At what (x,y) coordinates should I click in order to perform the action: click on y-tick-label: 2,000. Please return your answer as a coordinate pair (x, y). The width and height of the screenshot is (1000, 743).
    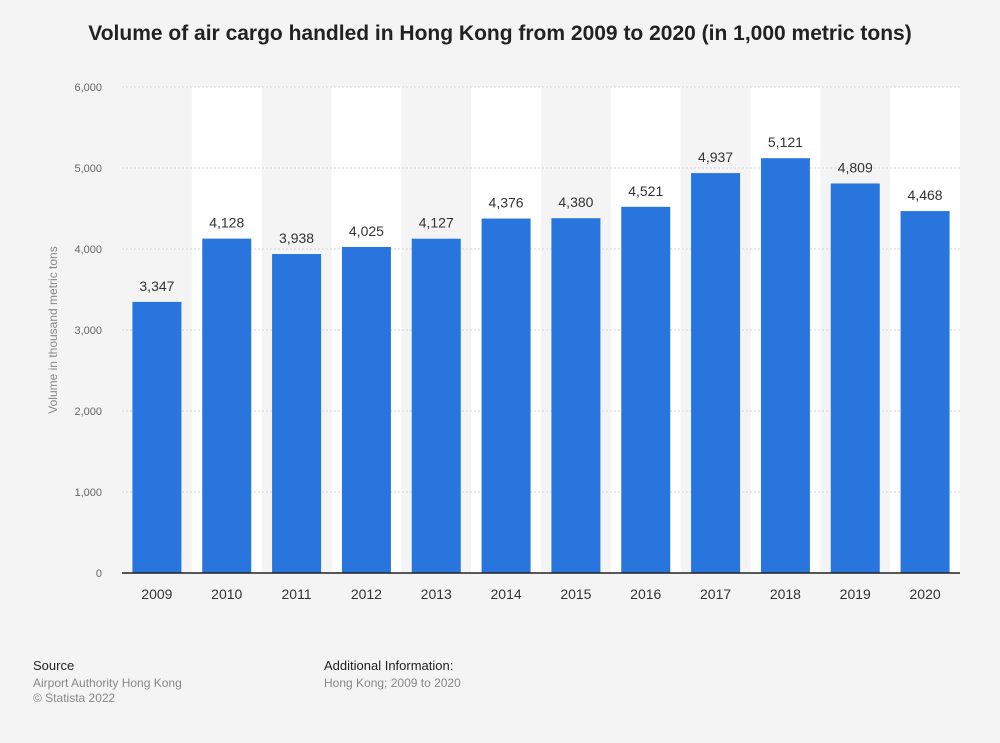
    Looking at the image, I should click on (88, 412).